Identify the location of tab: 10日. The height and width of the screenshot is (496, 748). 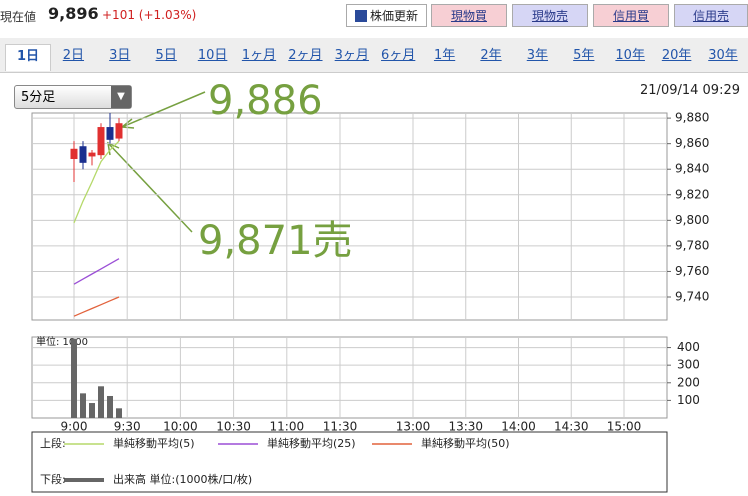
(212, 55).